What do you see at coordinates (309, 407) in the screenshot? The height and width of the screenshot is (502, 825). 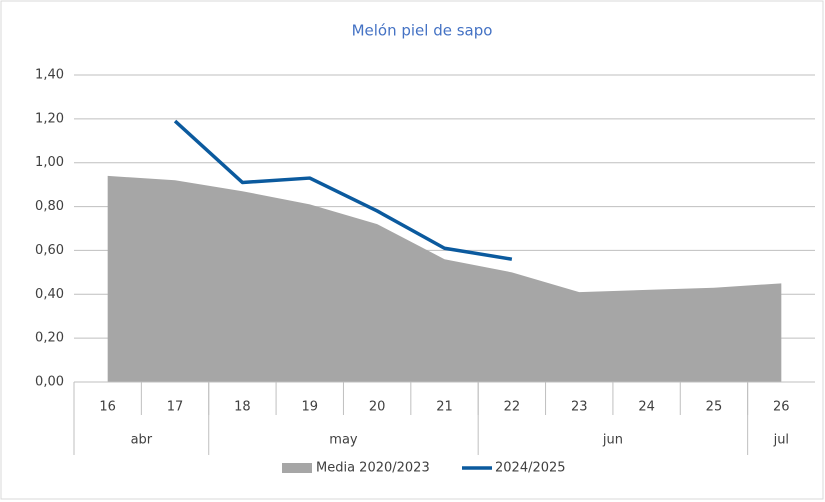 I see `x-tick-label: 19` at bounding box center [309, 407].